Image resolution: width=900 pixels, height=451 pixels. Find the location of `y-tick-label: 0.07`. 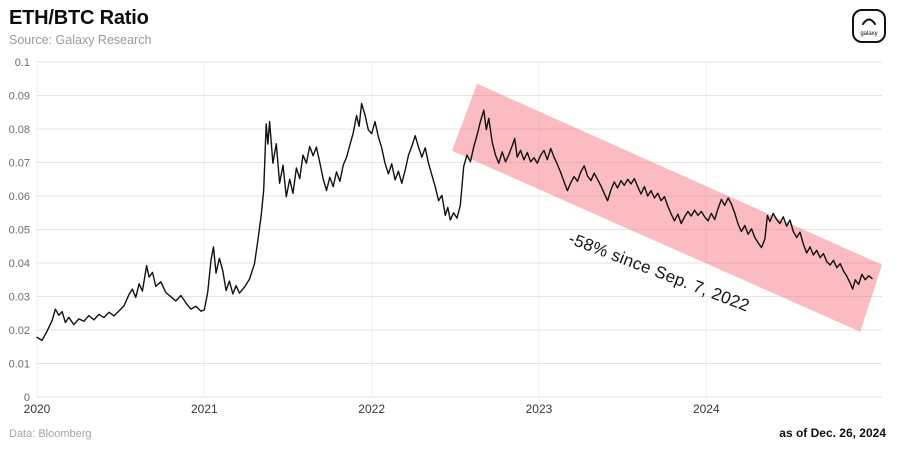

y-tick-label: 0.07 is located at coordinates (19, 164).